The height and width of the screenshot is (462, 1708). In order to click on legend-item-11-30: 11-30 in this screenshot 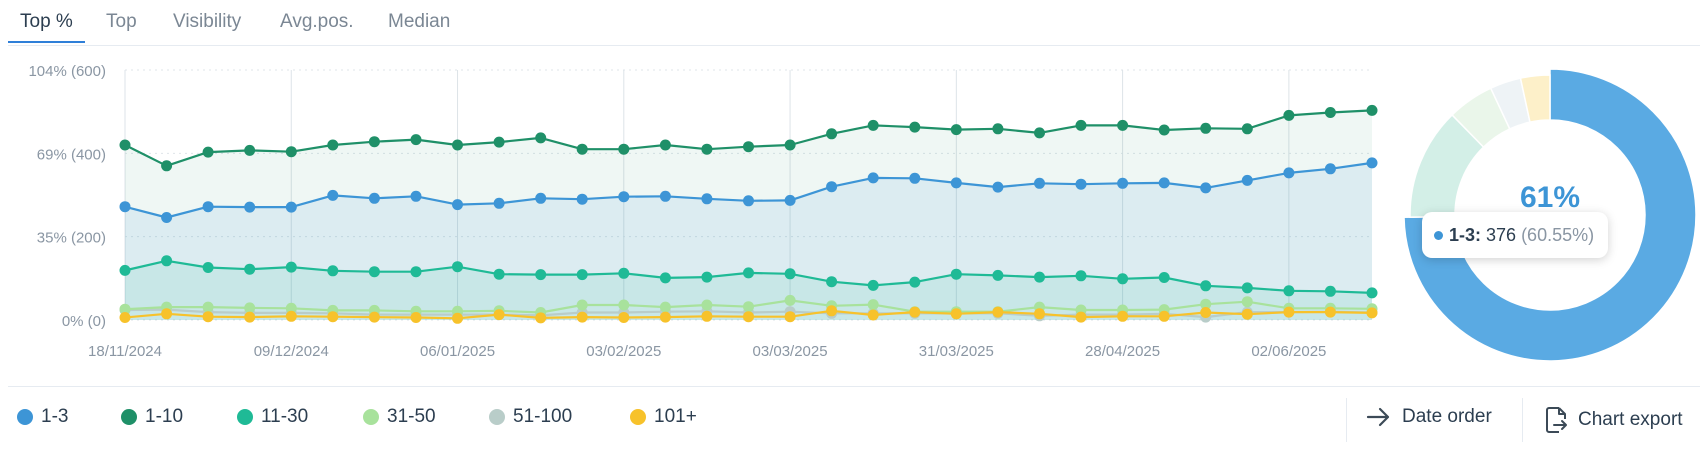, I will do `click(272, 417)`.